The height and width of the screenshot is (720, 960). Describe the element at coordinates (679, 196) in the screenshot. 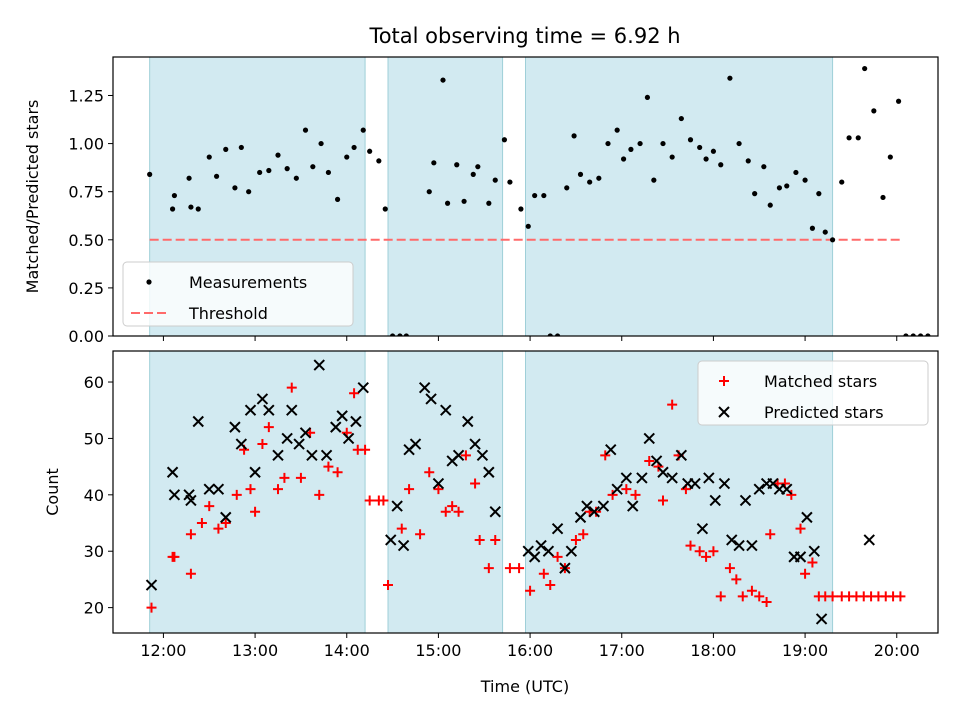

I see `observing-interval-shade` at that location.